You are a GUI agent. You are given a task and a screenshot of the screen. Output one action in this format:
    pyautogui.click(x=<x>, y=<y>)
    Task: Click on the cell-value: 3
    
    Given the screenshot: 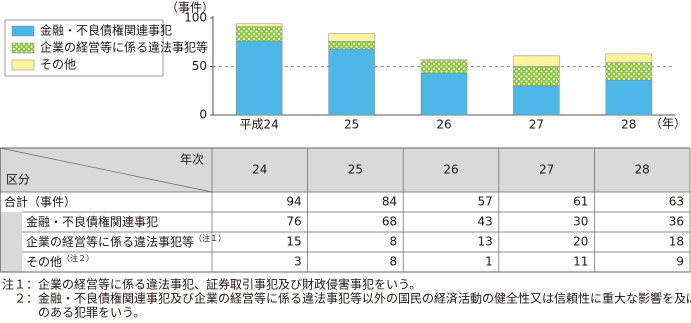 What is the action you would take?
    pyautogui.click(x=298, y=262)
    